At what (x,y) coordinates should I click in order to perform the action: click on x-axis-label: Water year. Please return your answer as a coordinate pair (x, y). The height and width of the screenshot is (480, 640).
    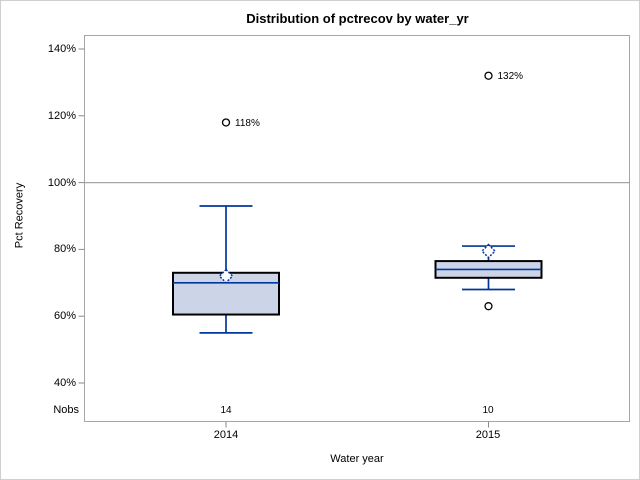
    Looking at the image, I should click on (357, 459).